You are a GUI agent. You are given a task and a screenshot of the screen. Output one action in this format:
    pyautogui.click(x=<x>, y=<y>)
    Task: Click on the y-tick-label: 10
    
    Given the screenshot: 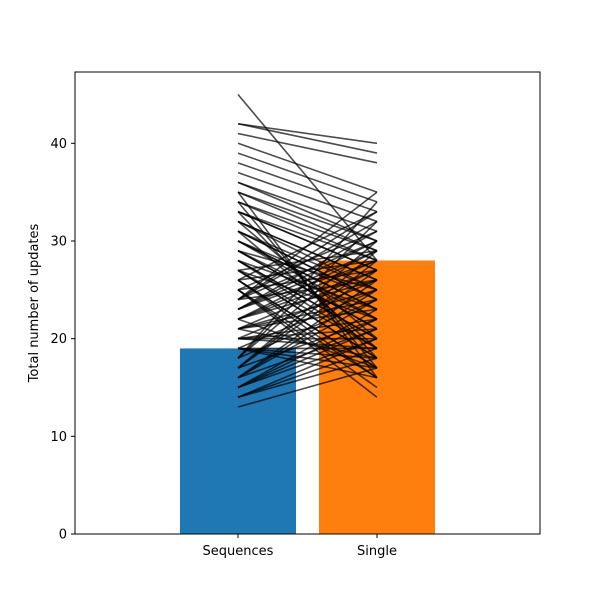 What is the action you would take?
    pyautogui.click(x=58, y=437)
    